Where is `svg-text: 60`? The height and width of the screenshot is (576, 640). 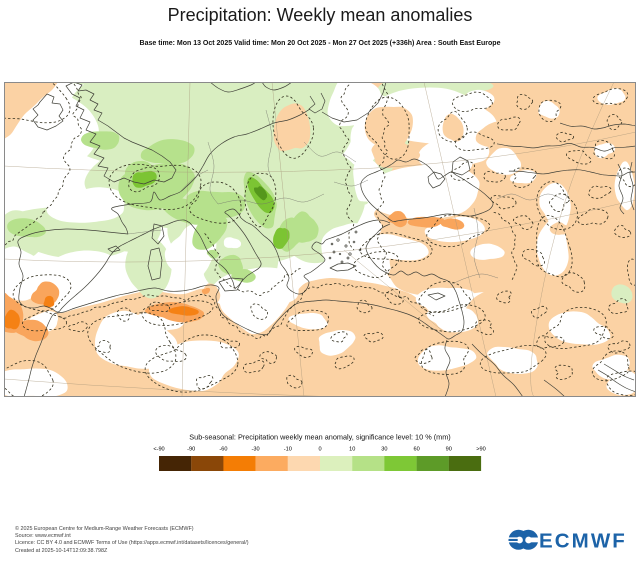
svg-text: 60 is located at coordinates (416, 450).